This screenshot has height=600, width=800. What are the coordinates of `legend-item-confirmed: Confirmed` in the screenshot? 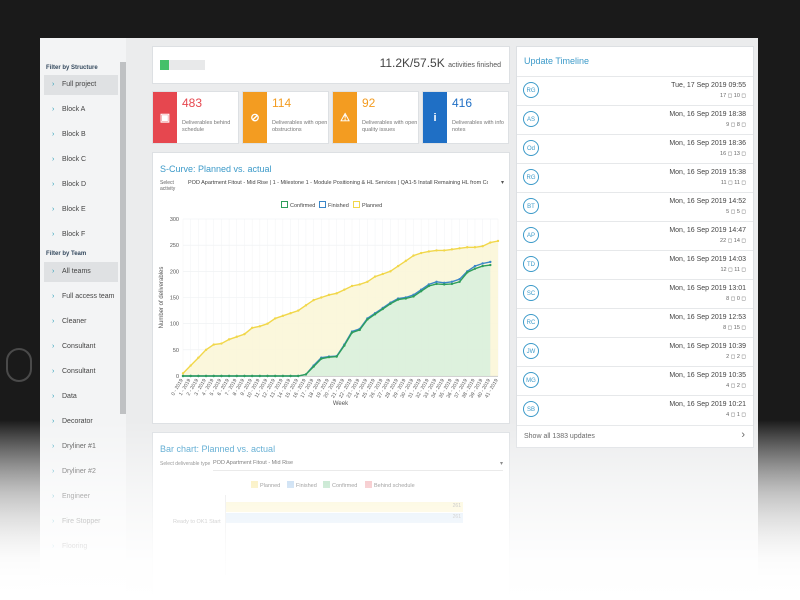 It's located at (298, 205).